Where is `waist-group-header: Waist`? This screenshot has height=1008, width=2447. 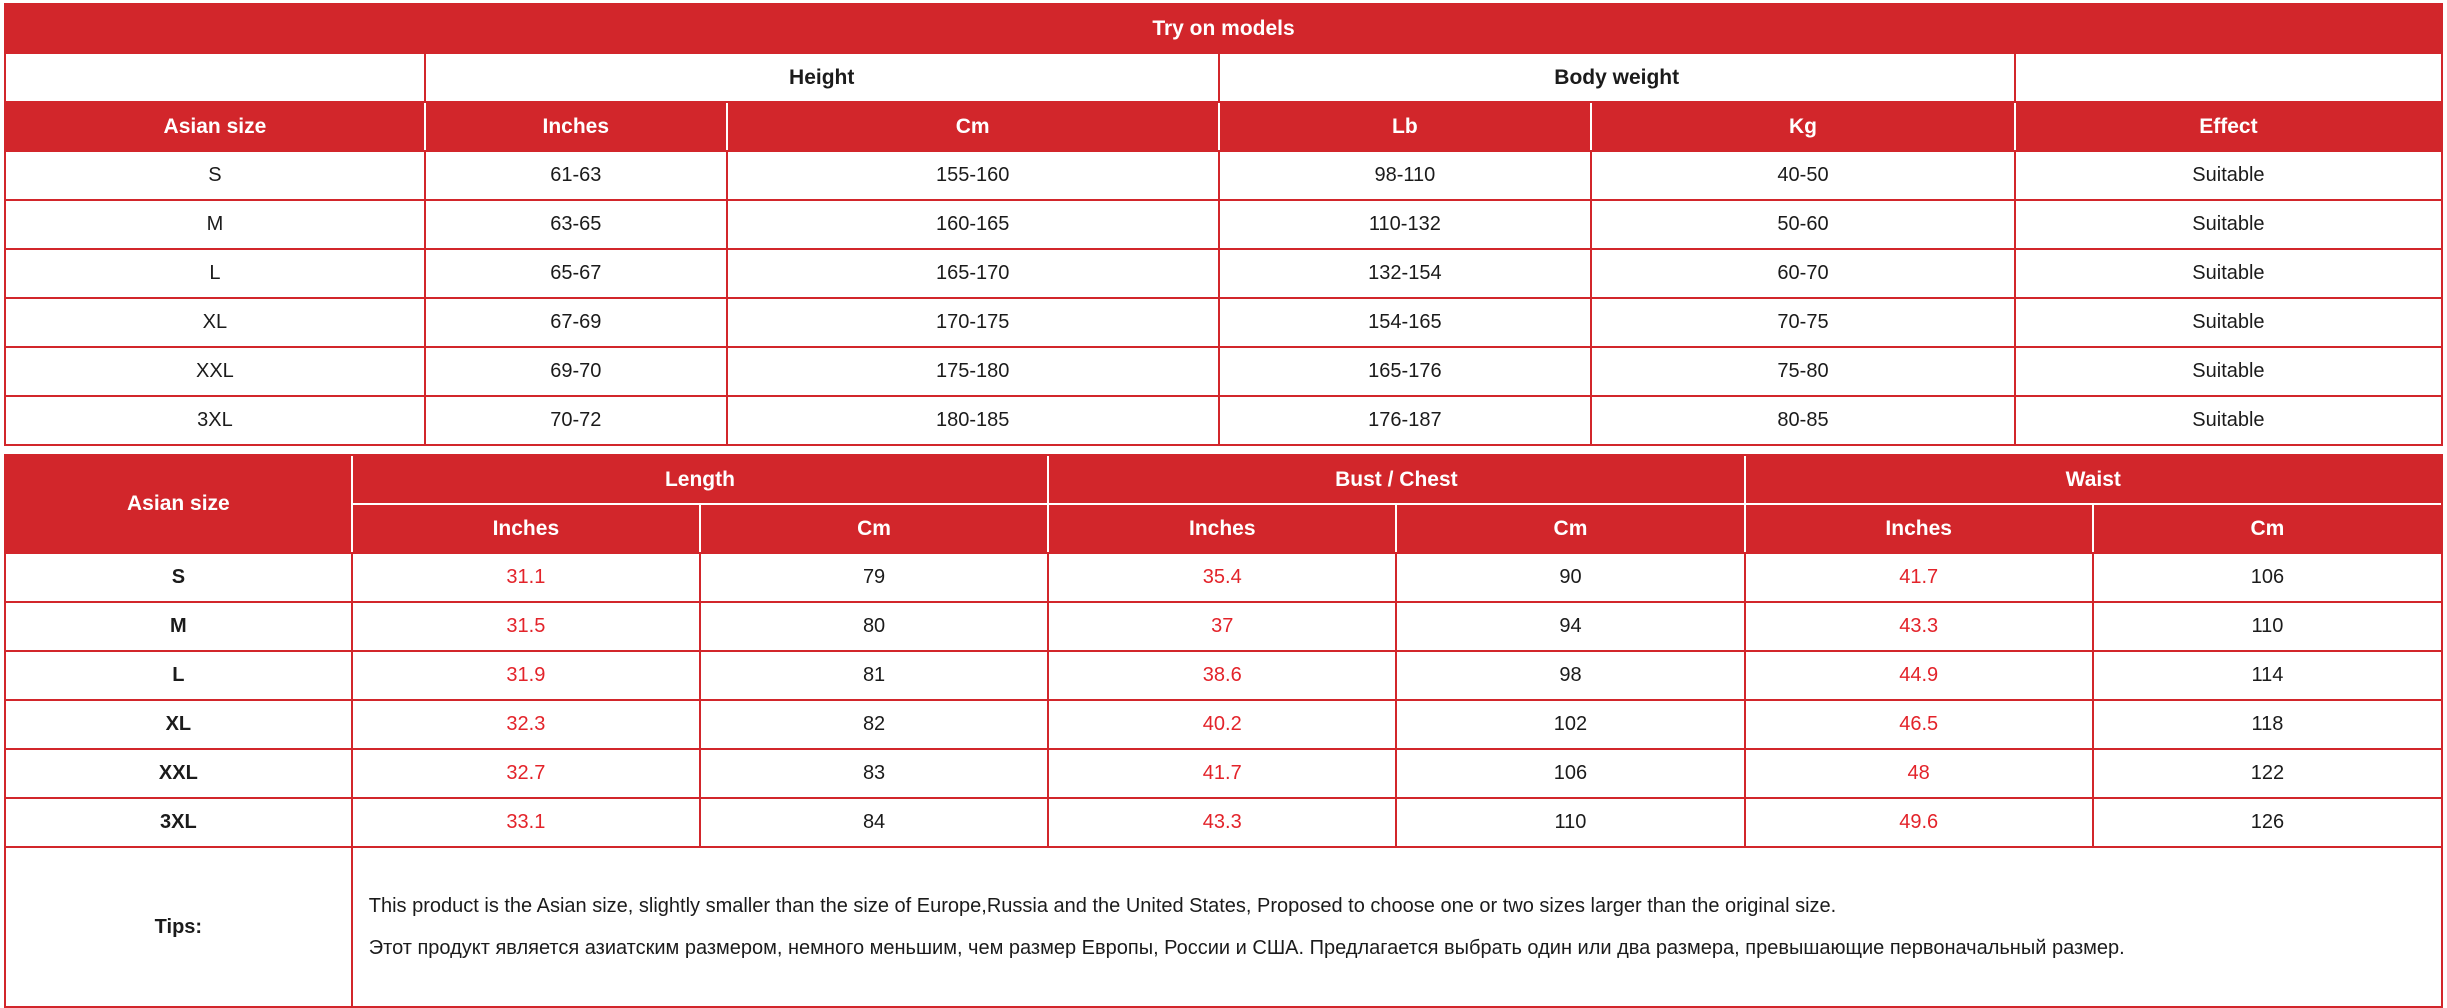
waist-group-header: Waist is located at coordinates (2092, 480).